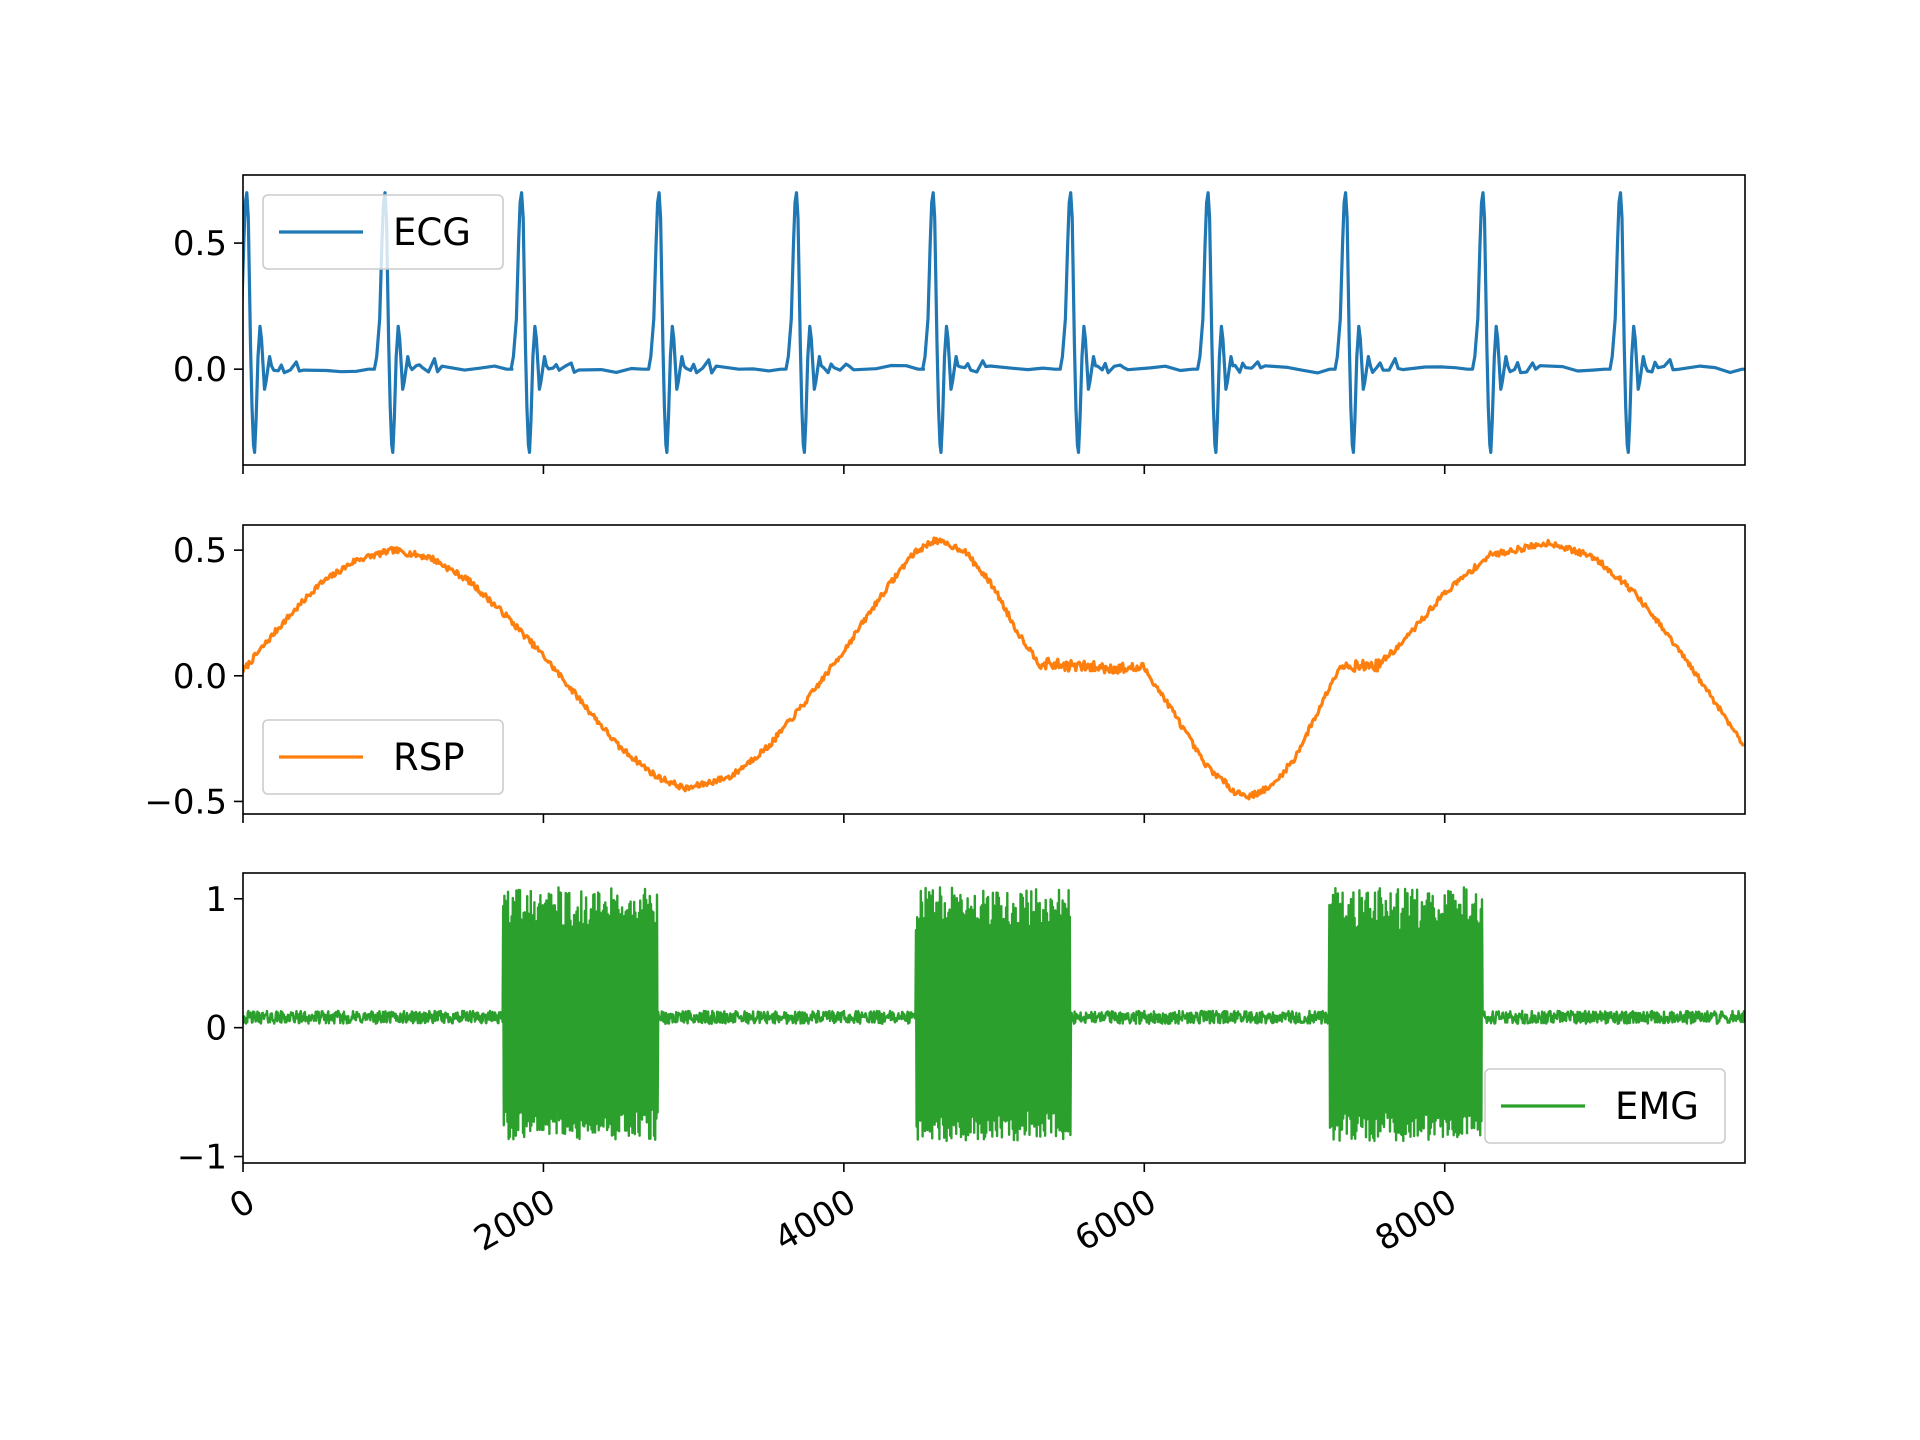 Image resolution: width=1920 pixels, height=1440 pixels. What do you see at coordinates (1115, 1221) in the screenshot?
I see `x-tick-label: 6000` at bounding box center [1115, 1221].